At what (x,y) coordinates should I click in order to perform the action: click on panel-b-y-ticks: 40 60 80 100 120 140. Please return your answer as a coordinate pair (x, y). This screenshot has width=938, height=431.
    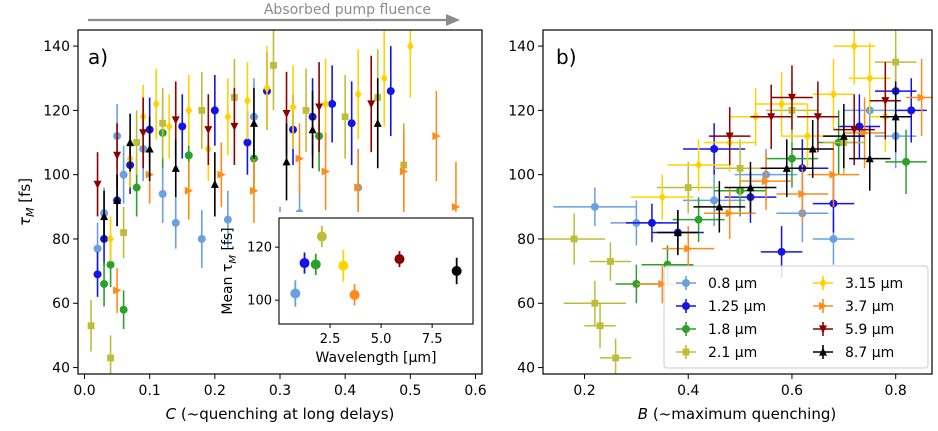
    Looking at the image, I should click on (525, 207).